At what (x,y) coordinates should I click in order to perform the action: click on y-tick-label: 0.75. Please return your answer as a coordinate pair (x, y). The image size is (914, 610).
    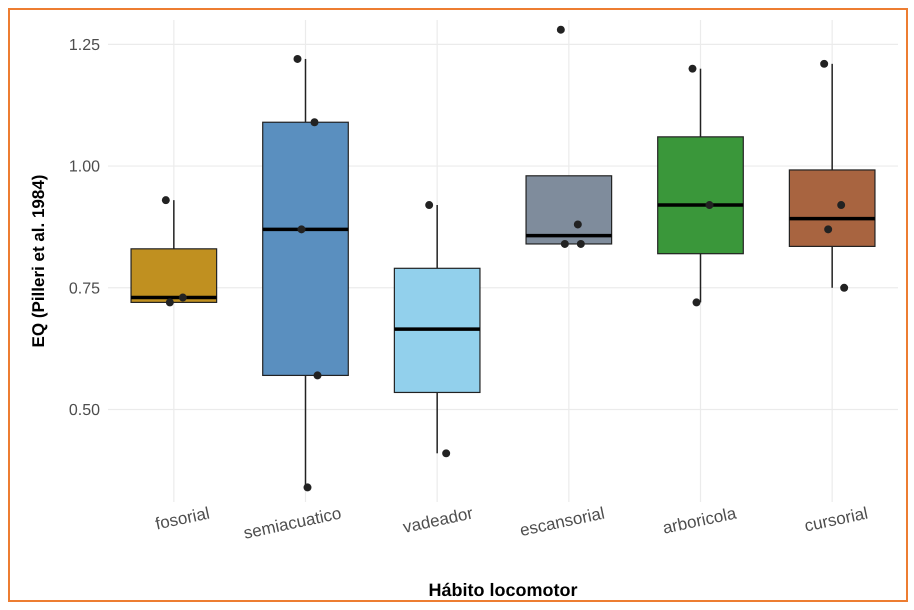
    Looking at the image, I should click on (84, 289).